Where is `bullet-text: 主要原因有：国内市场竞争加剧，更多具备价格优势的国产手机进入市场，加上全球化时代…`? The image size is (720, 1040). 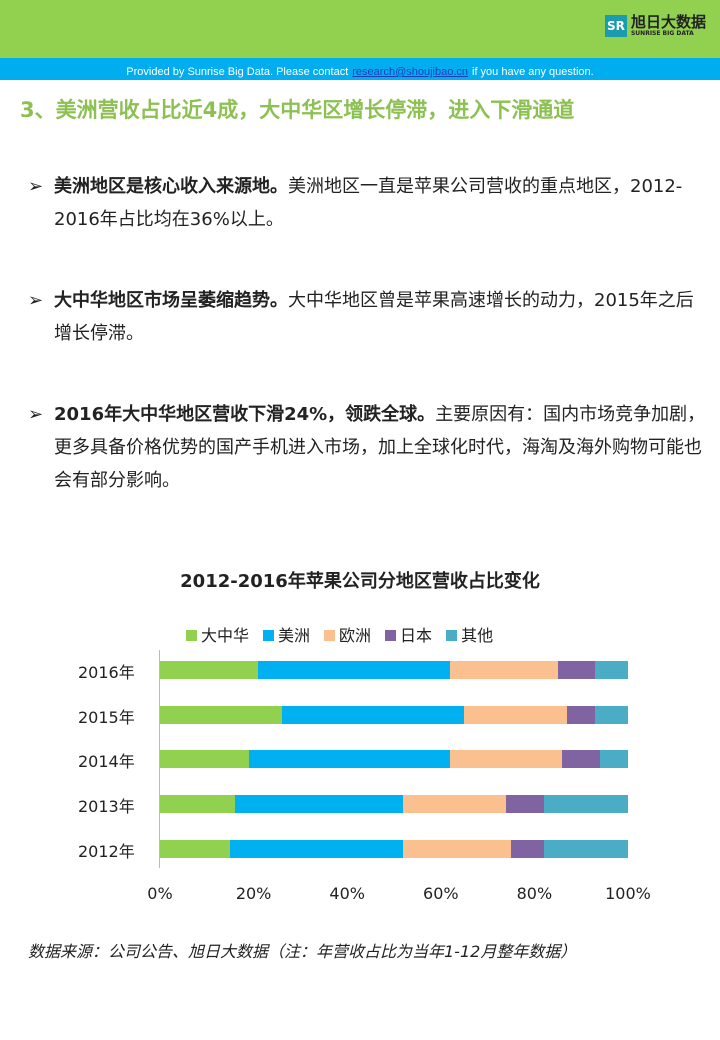 bullet-text: 主要原因有：国内市场竞争加剧，更多具备价格优势的国产手机进入市场，加上全球化时代… is located at coordinates (380, 447).